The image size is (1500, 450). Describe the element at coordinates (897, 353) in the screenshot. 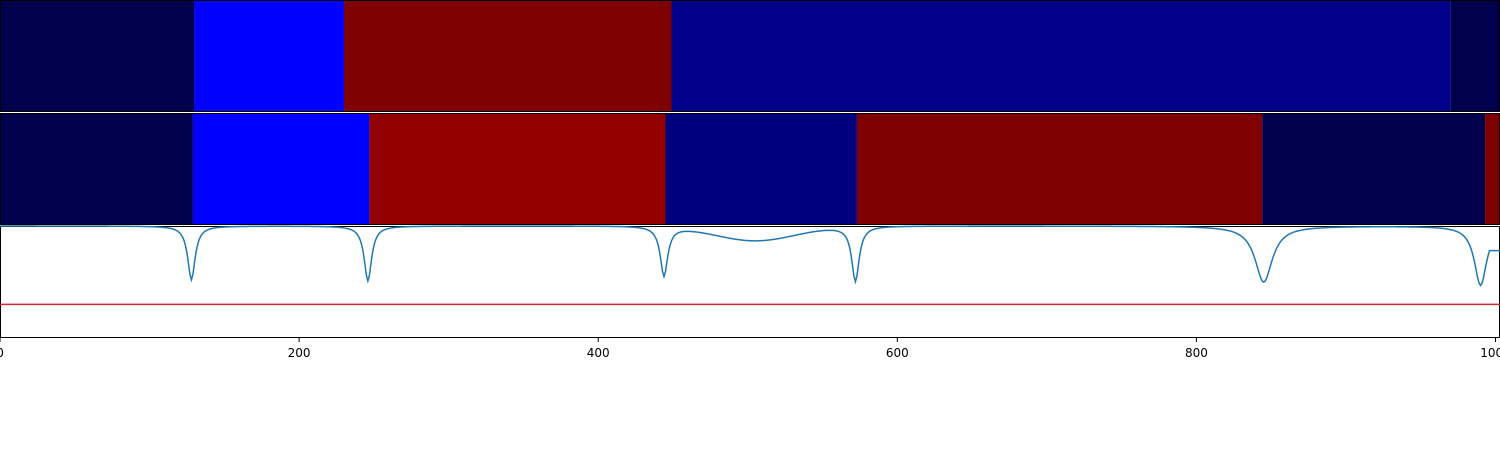

I see `x-tick-label-600: 600` at that location.